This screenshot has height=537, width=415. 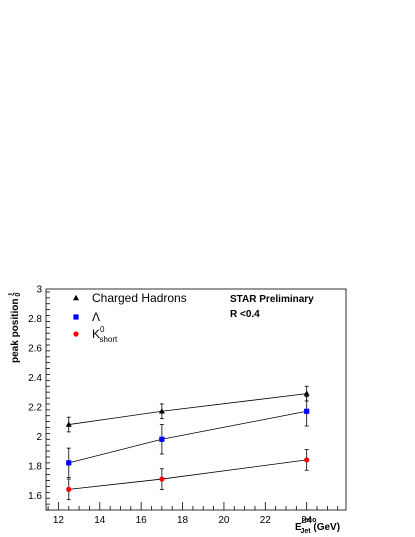 What do you see at coordinates (96, 317) in the screenshot?
I see `legend-label: Λ` at bounding box center [96, 317].